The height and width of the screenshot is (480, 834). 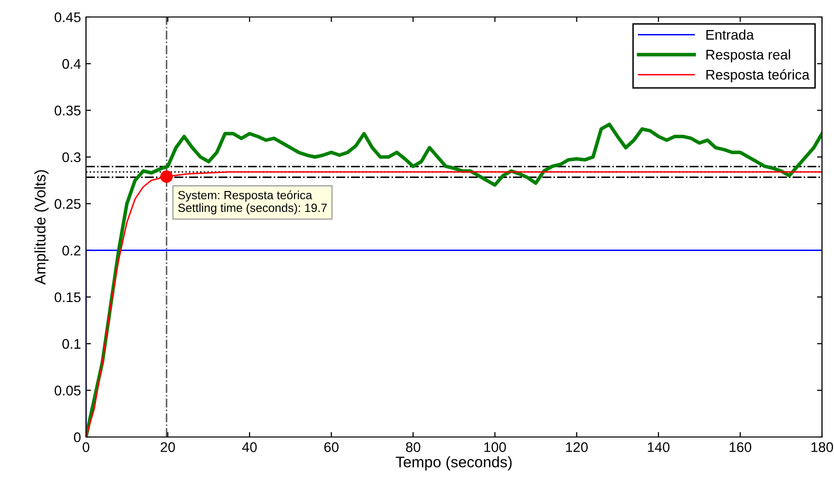 I want to click on legend-label: Resposta real, so click(x=748, y=55).